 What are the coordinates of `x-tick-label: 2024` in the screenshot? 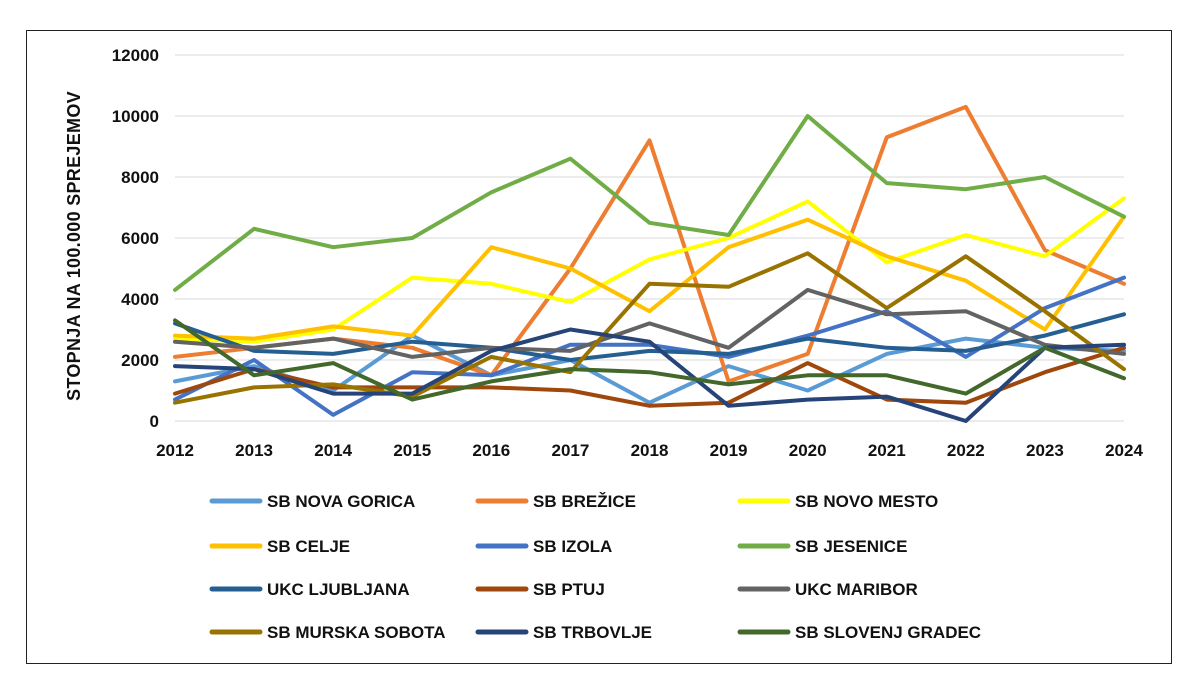 It's located at (1124, 450).